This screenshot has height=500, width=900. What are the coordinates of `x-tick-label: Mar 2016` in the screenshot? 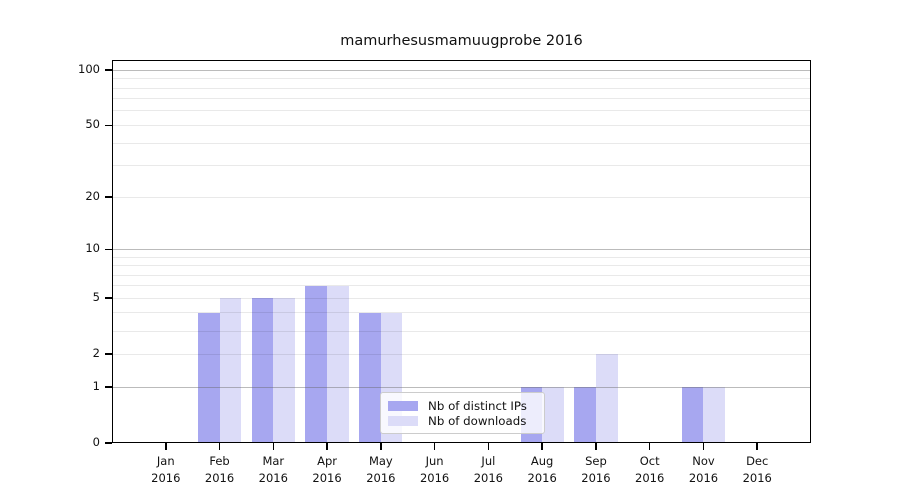 It's located at (273, 469).